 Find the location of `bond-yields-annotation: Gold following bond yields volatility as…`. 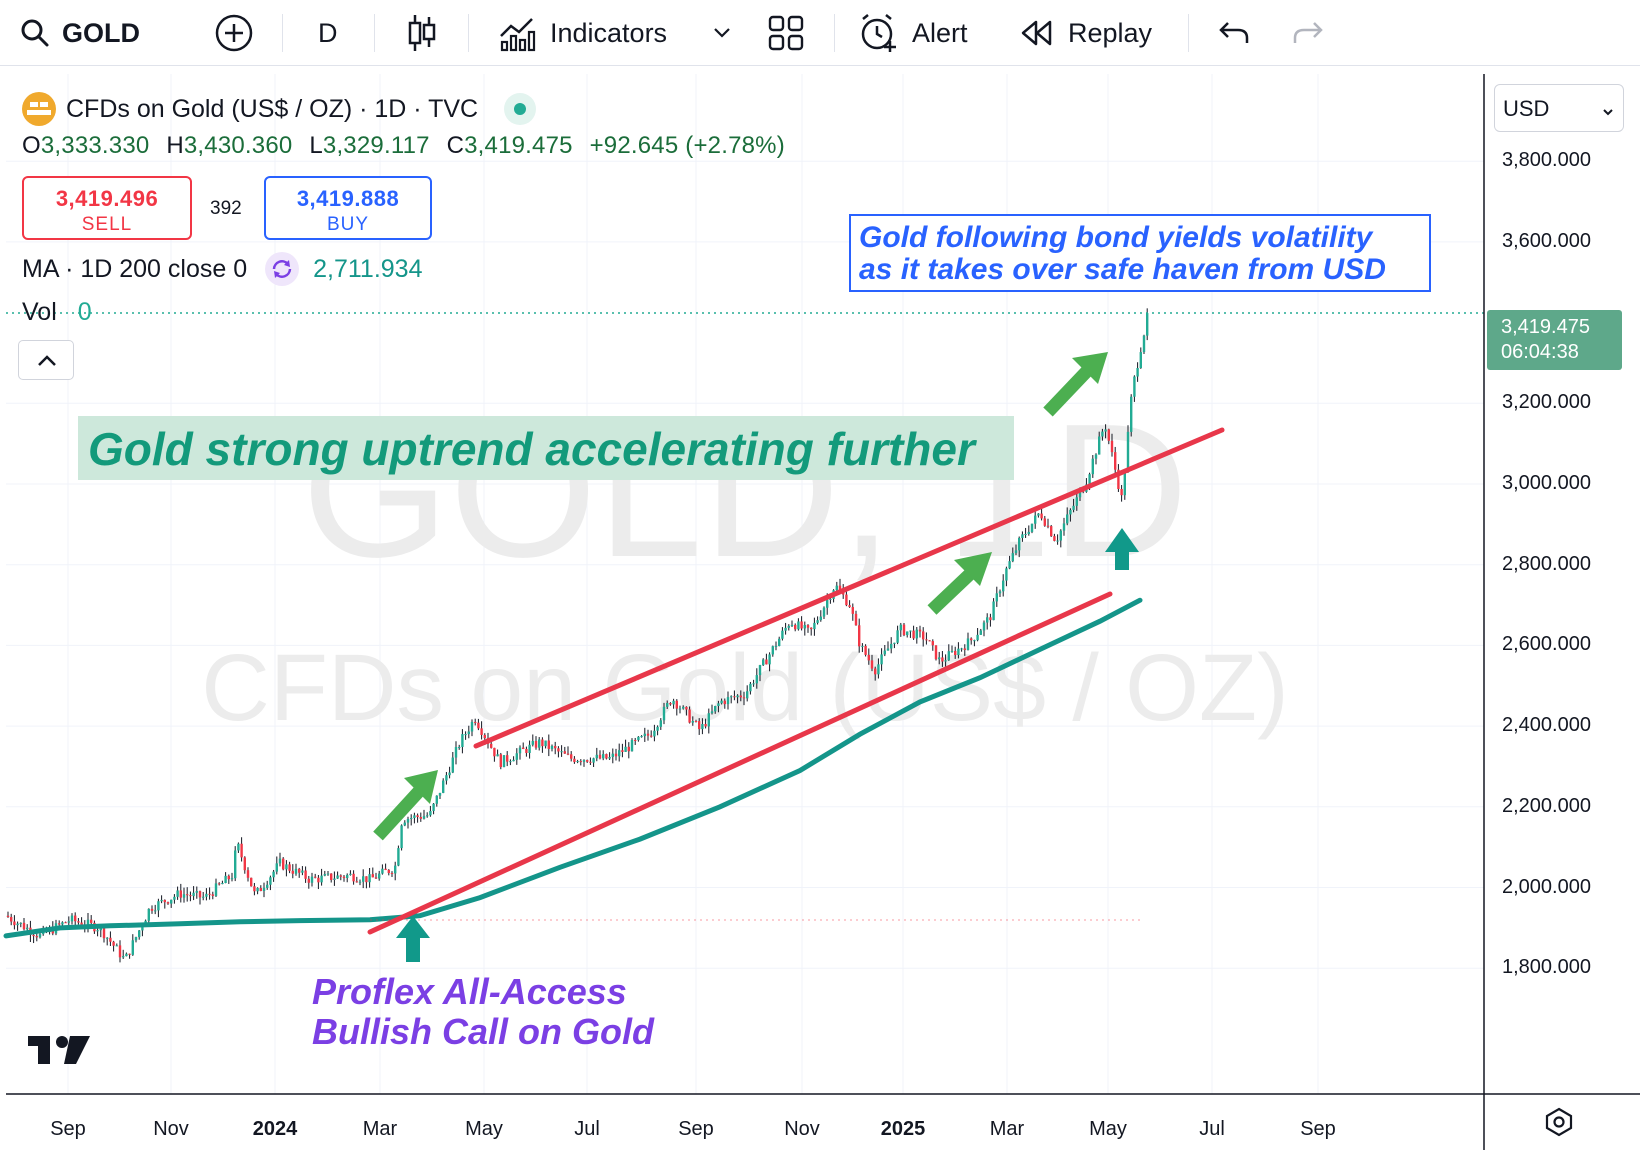

bond-yields-annotation: Gold following bond yields volatility as… is located at coordinates (1140, 253).